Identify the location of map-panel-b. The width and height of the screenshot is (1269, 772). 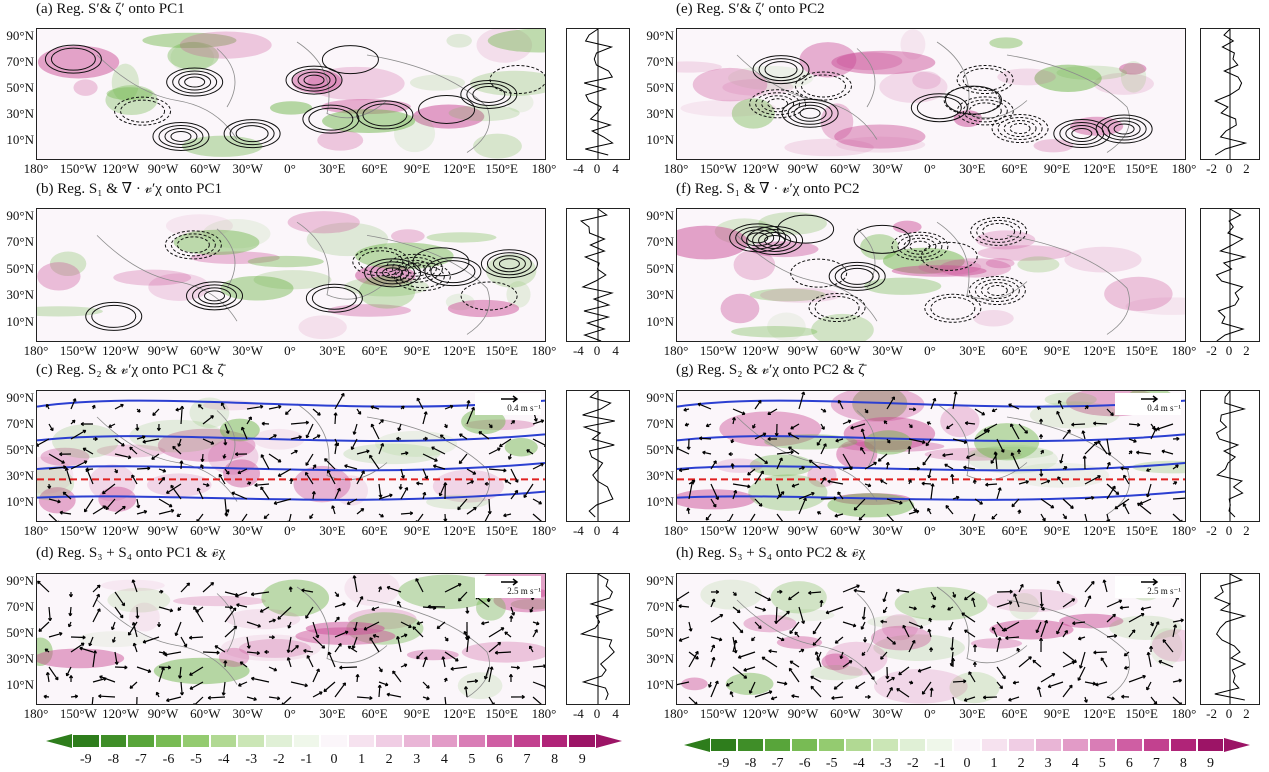
(291, 275).